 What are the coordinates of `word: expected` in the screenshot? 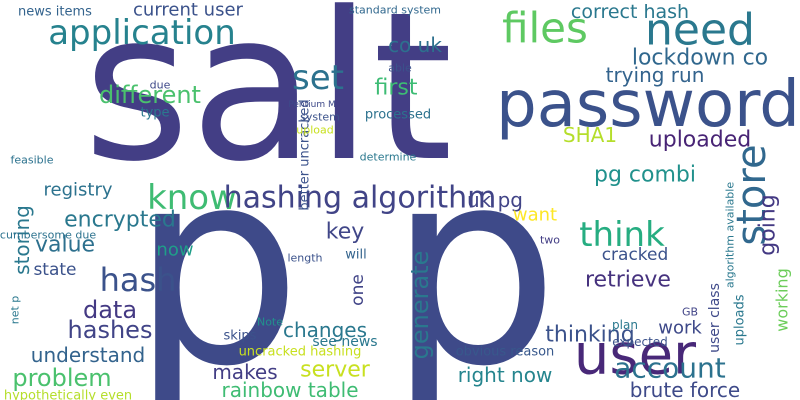 It's located at (640, 342).